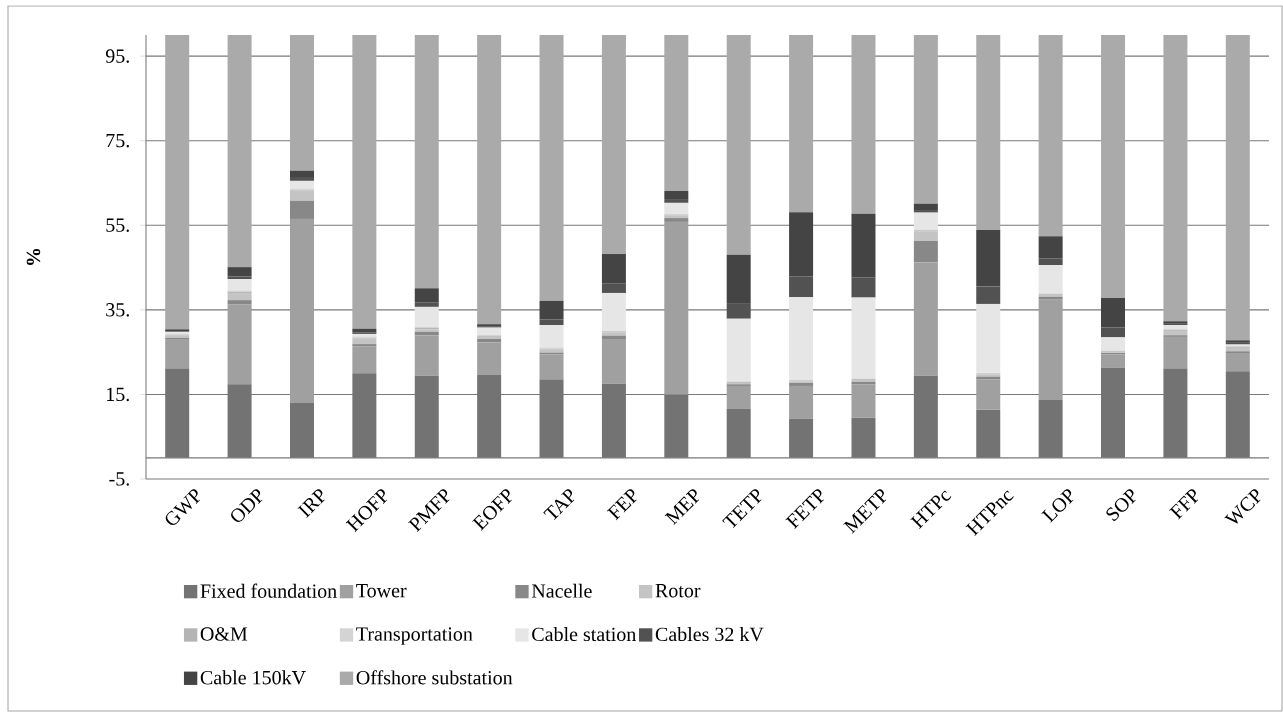  Describe the element at coordinates (381, 591) in the screenshot. I see `legend-label: Tower` at that location.